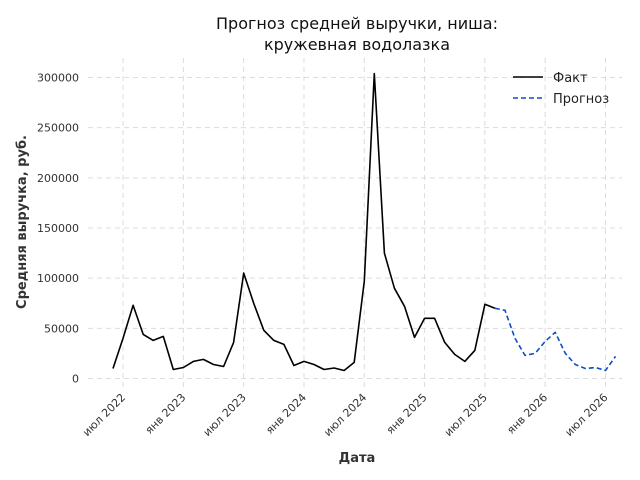 The image size is (640, 480). What do you see at coordinates (58, 78) in the screenshot?
I see `y-tick-label: 300000` at bounding box center [58, 78].